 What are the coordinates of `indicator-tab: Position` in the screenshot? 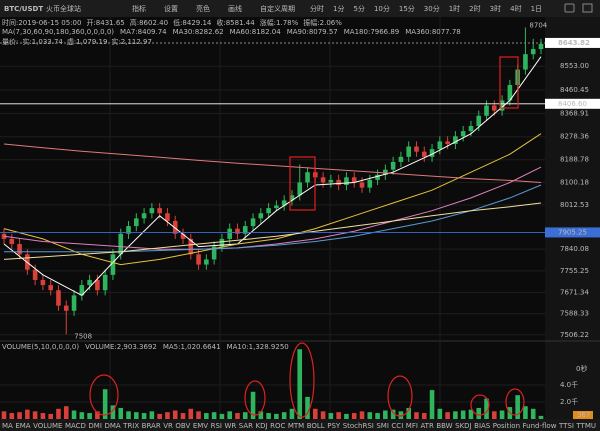 It's located at (506, 426).